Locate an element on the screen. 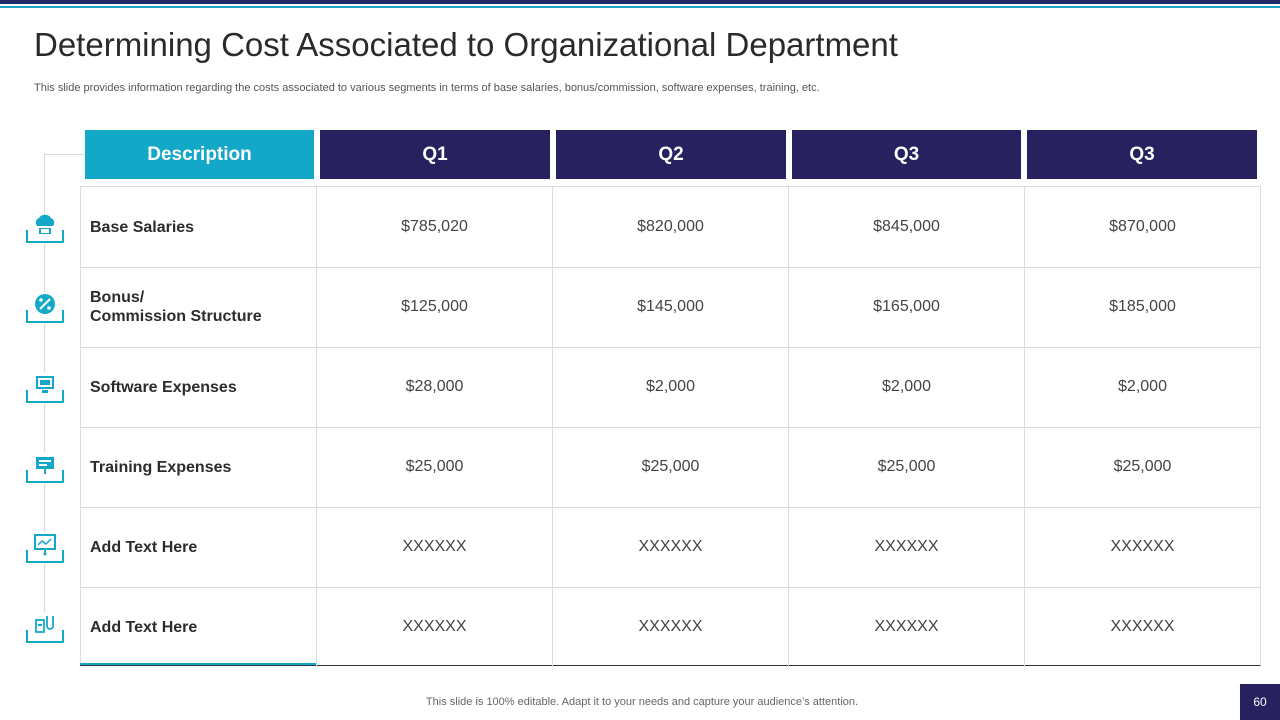 The image size is (1280, 720). cell-q3-second: $185,000 is located at coordinates (1142, 307).